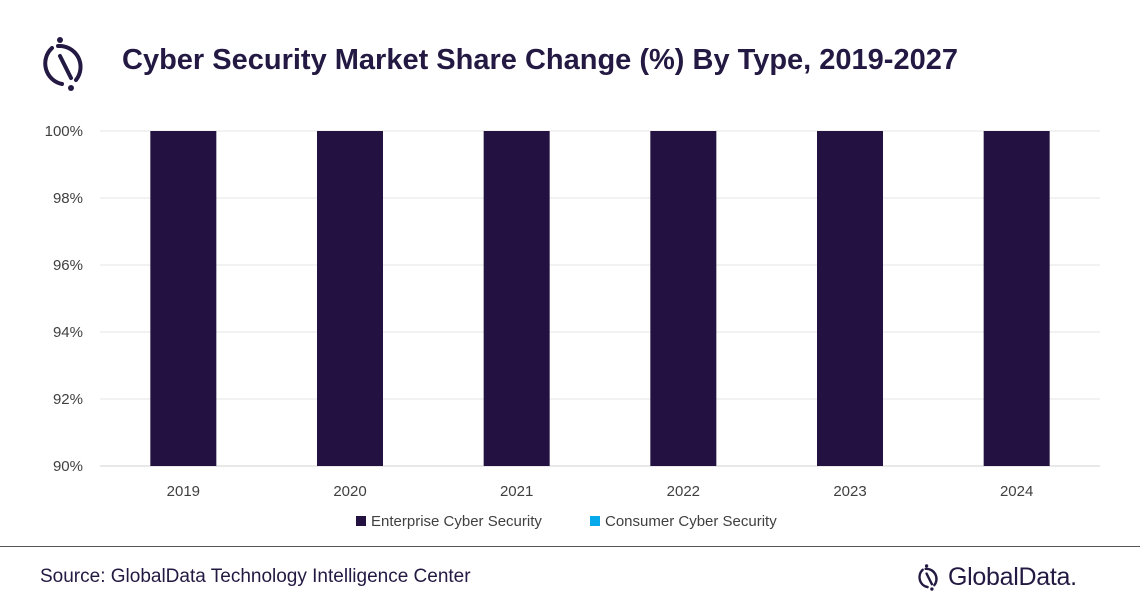 The image size is (1140, 611). What do you see at coordinates (516, 491) in the screenshot?
I see `x-tick-label: 2021` at bounding box center [516, 491].